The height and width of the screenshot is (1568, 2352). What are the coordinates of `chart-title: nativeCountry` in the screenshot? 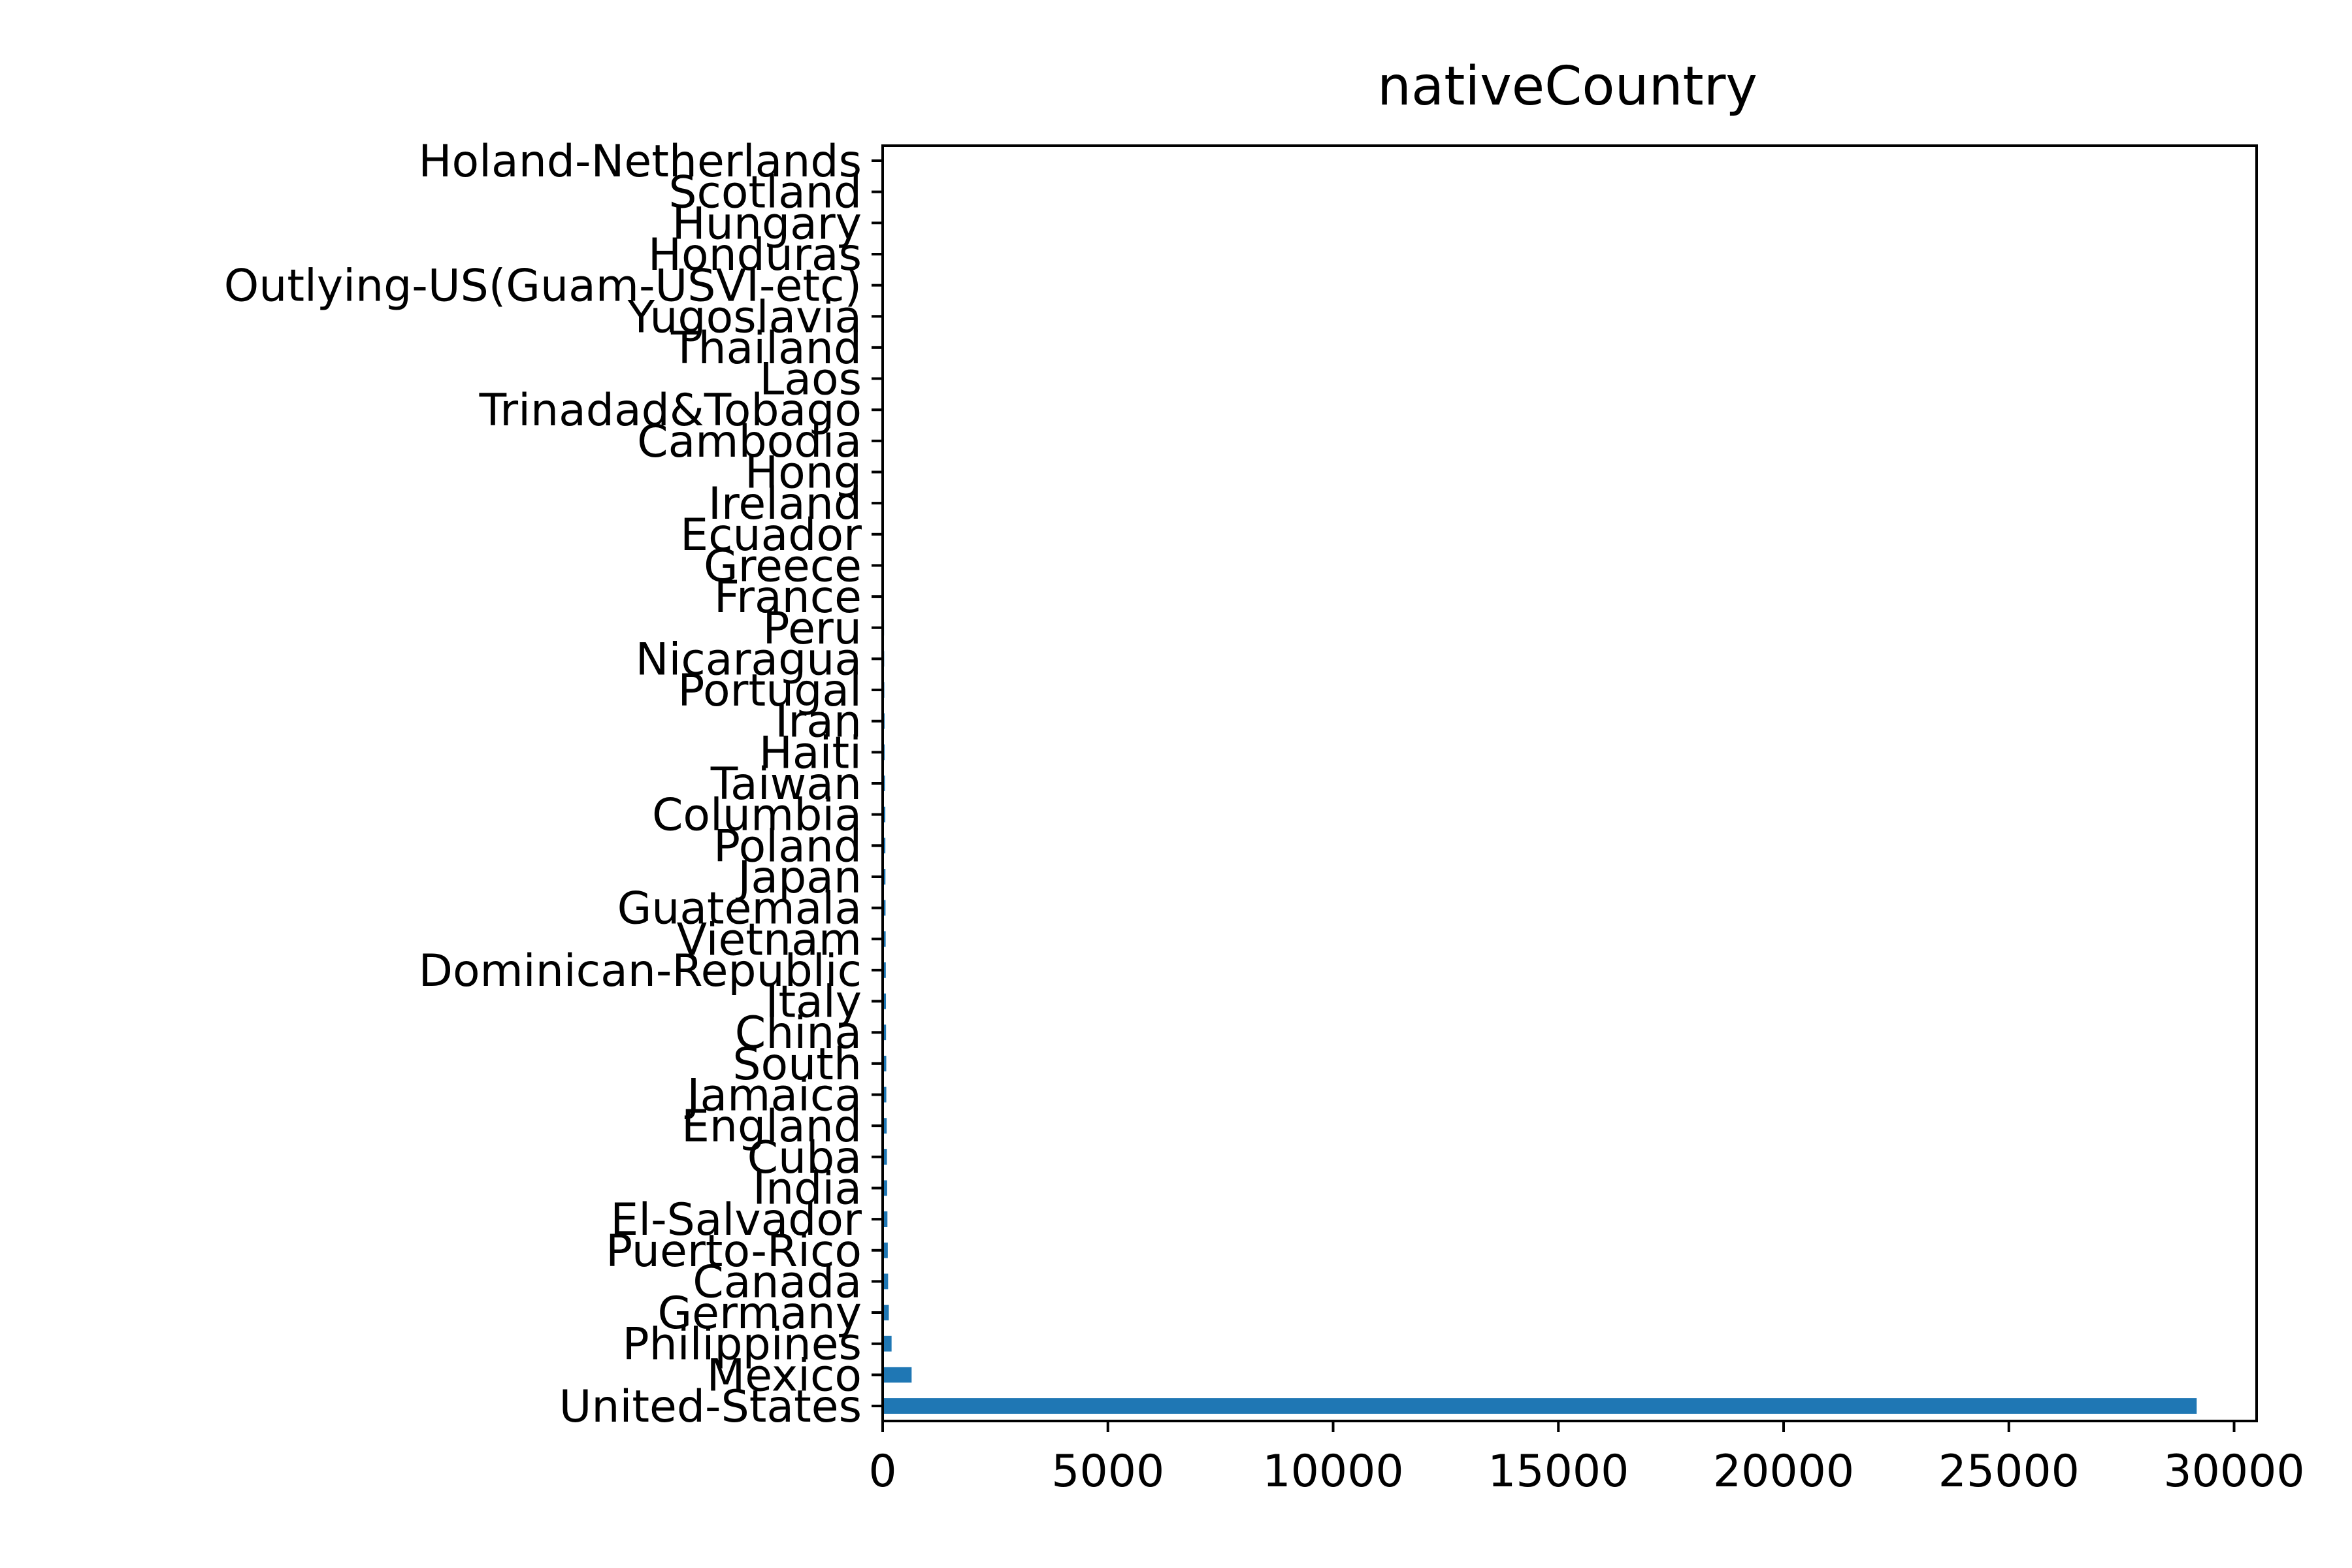 It's located at (1567, 87).